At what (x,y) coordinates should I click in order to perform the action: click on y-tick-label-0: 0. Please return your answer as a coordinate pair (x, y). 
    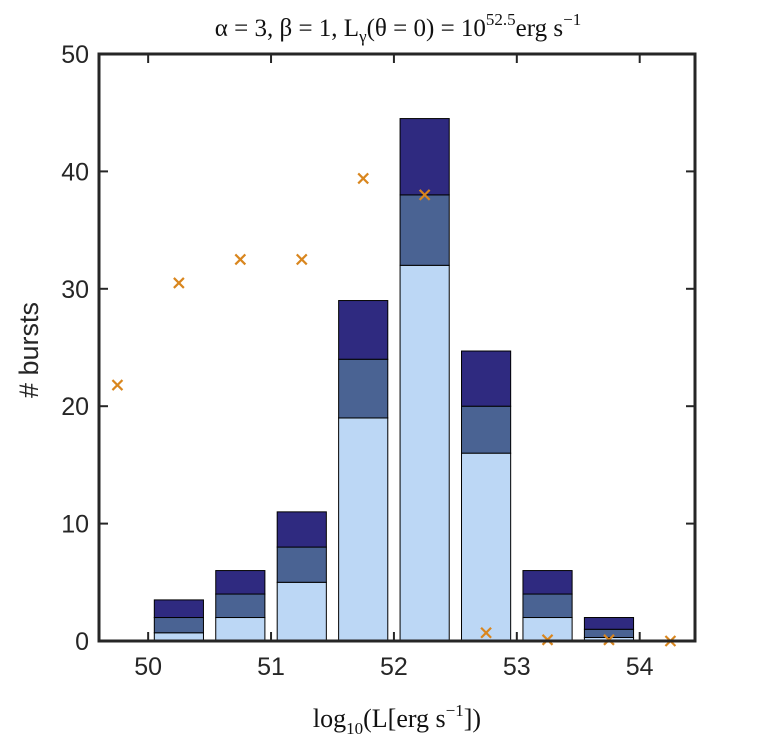
    Looking at the image, I should click on (82, 642).